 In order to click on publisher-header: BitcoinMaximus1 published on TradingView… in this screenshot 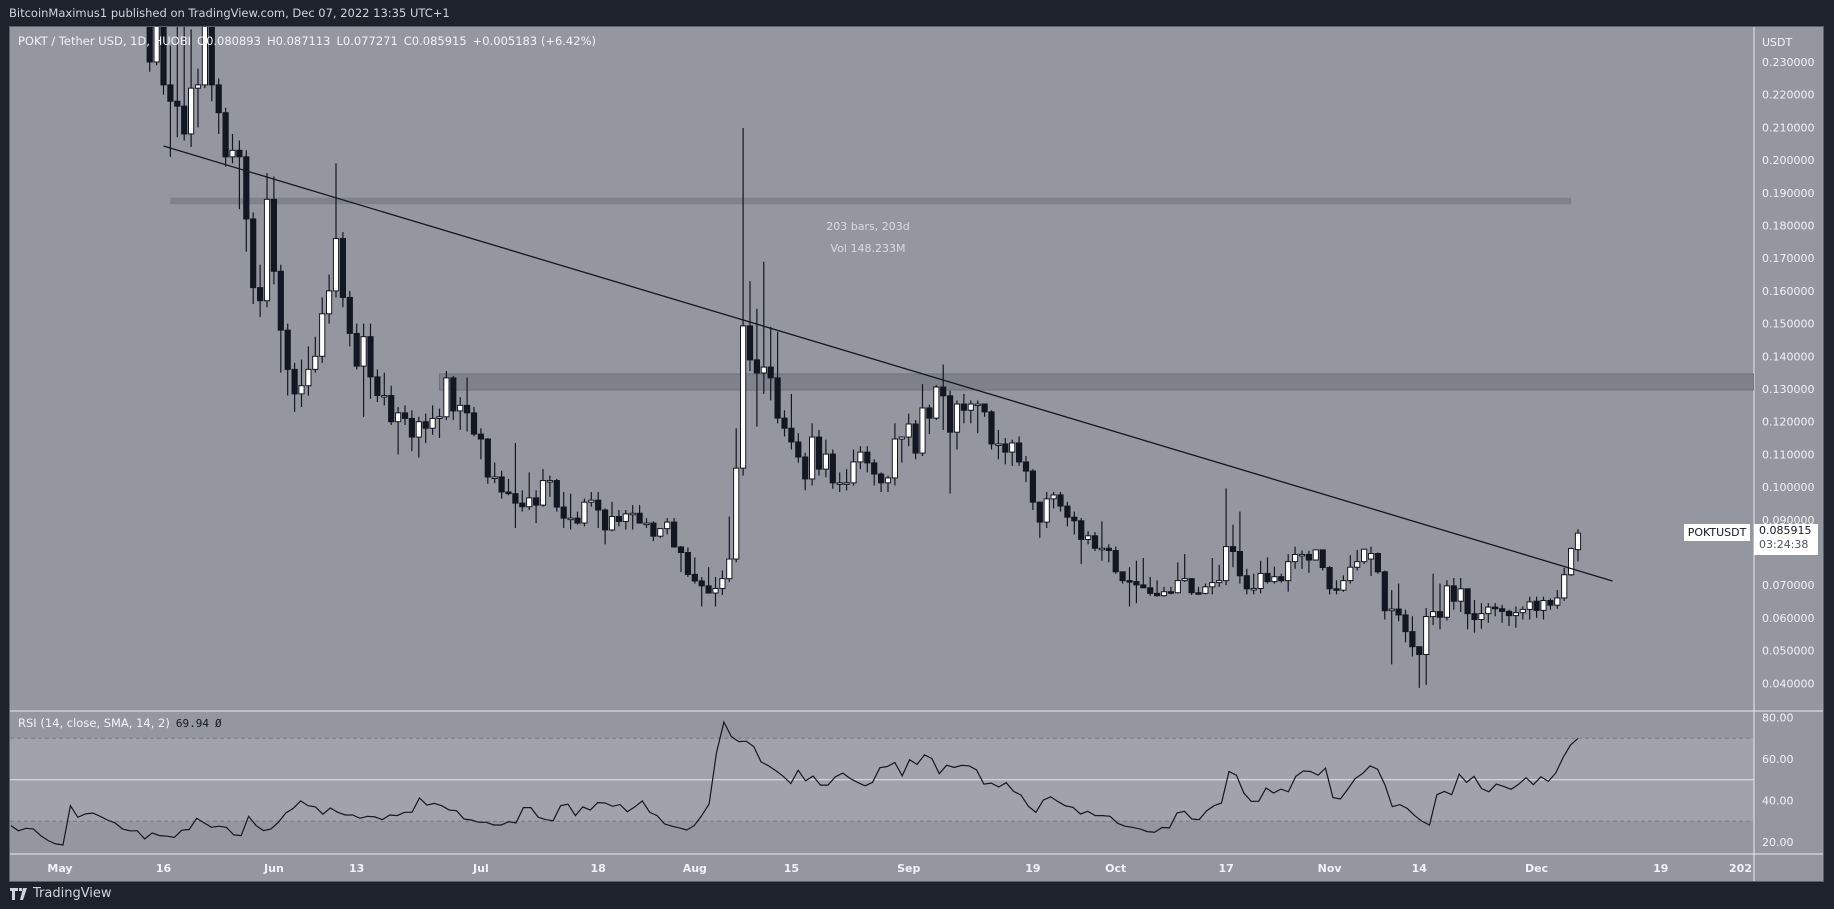, I will do `click(229, 13)`.